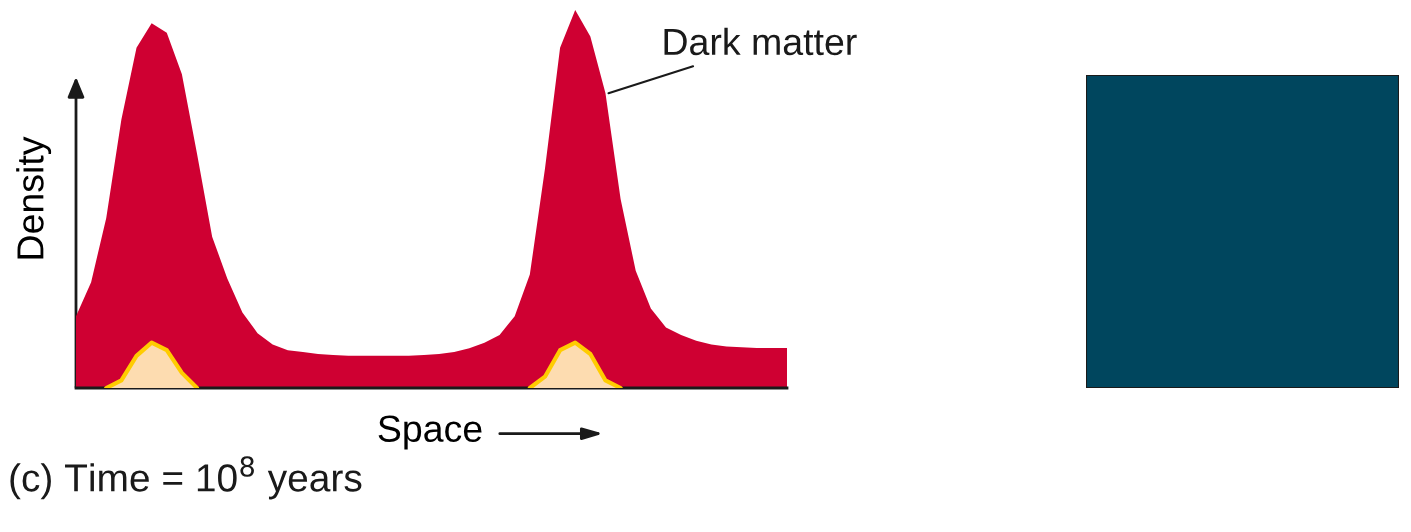 This screenshot has width=1411, height=532. What do you see at coordinates (760, 41) in the screenshot?
I see `series-label: Dark matter` at bounding box center [760, 41].